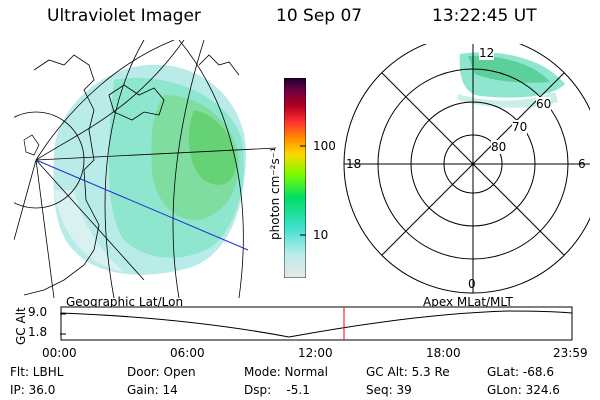  I want to click on mlat-label-80: 80, so click(499, 147).